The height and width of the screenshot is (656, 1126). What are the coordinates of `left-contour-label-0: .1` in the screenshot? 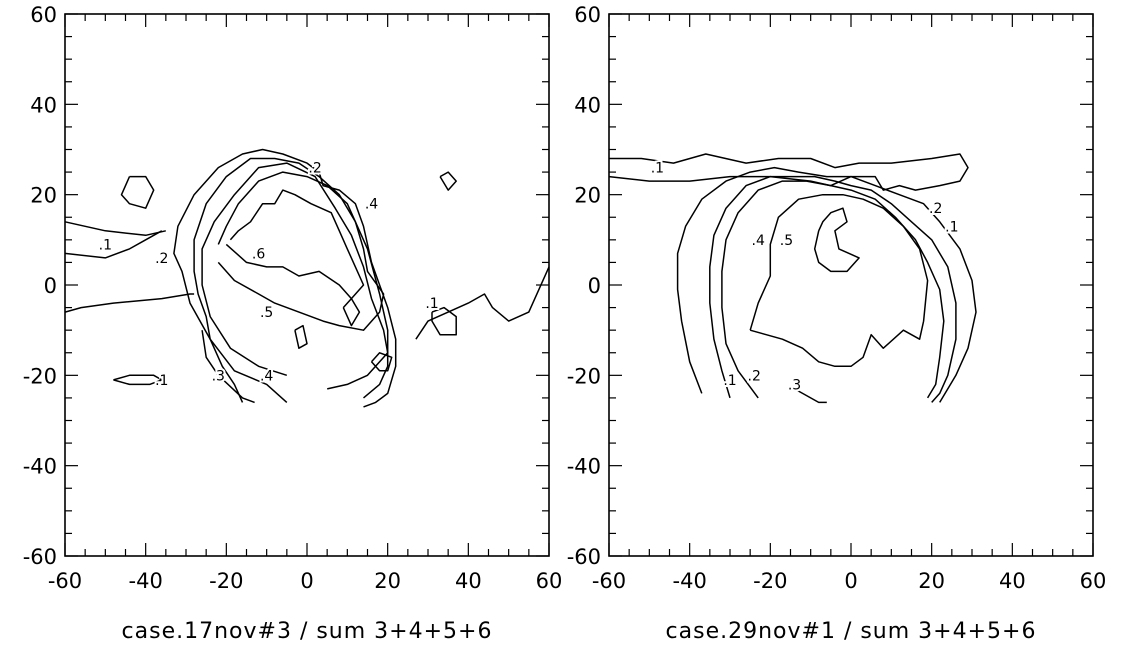 It's located at (105, 245).